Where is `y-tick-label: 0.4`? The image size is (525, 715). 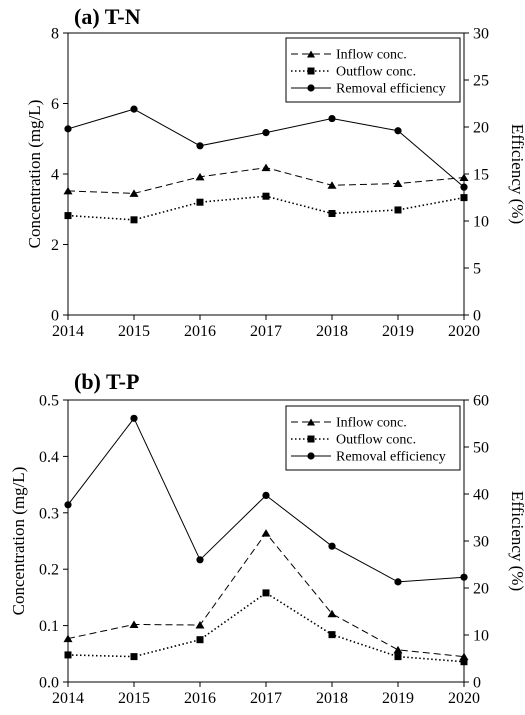 y-tick-label: 0.4 is located at coordinates (49, 457).